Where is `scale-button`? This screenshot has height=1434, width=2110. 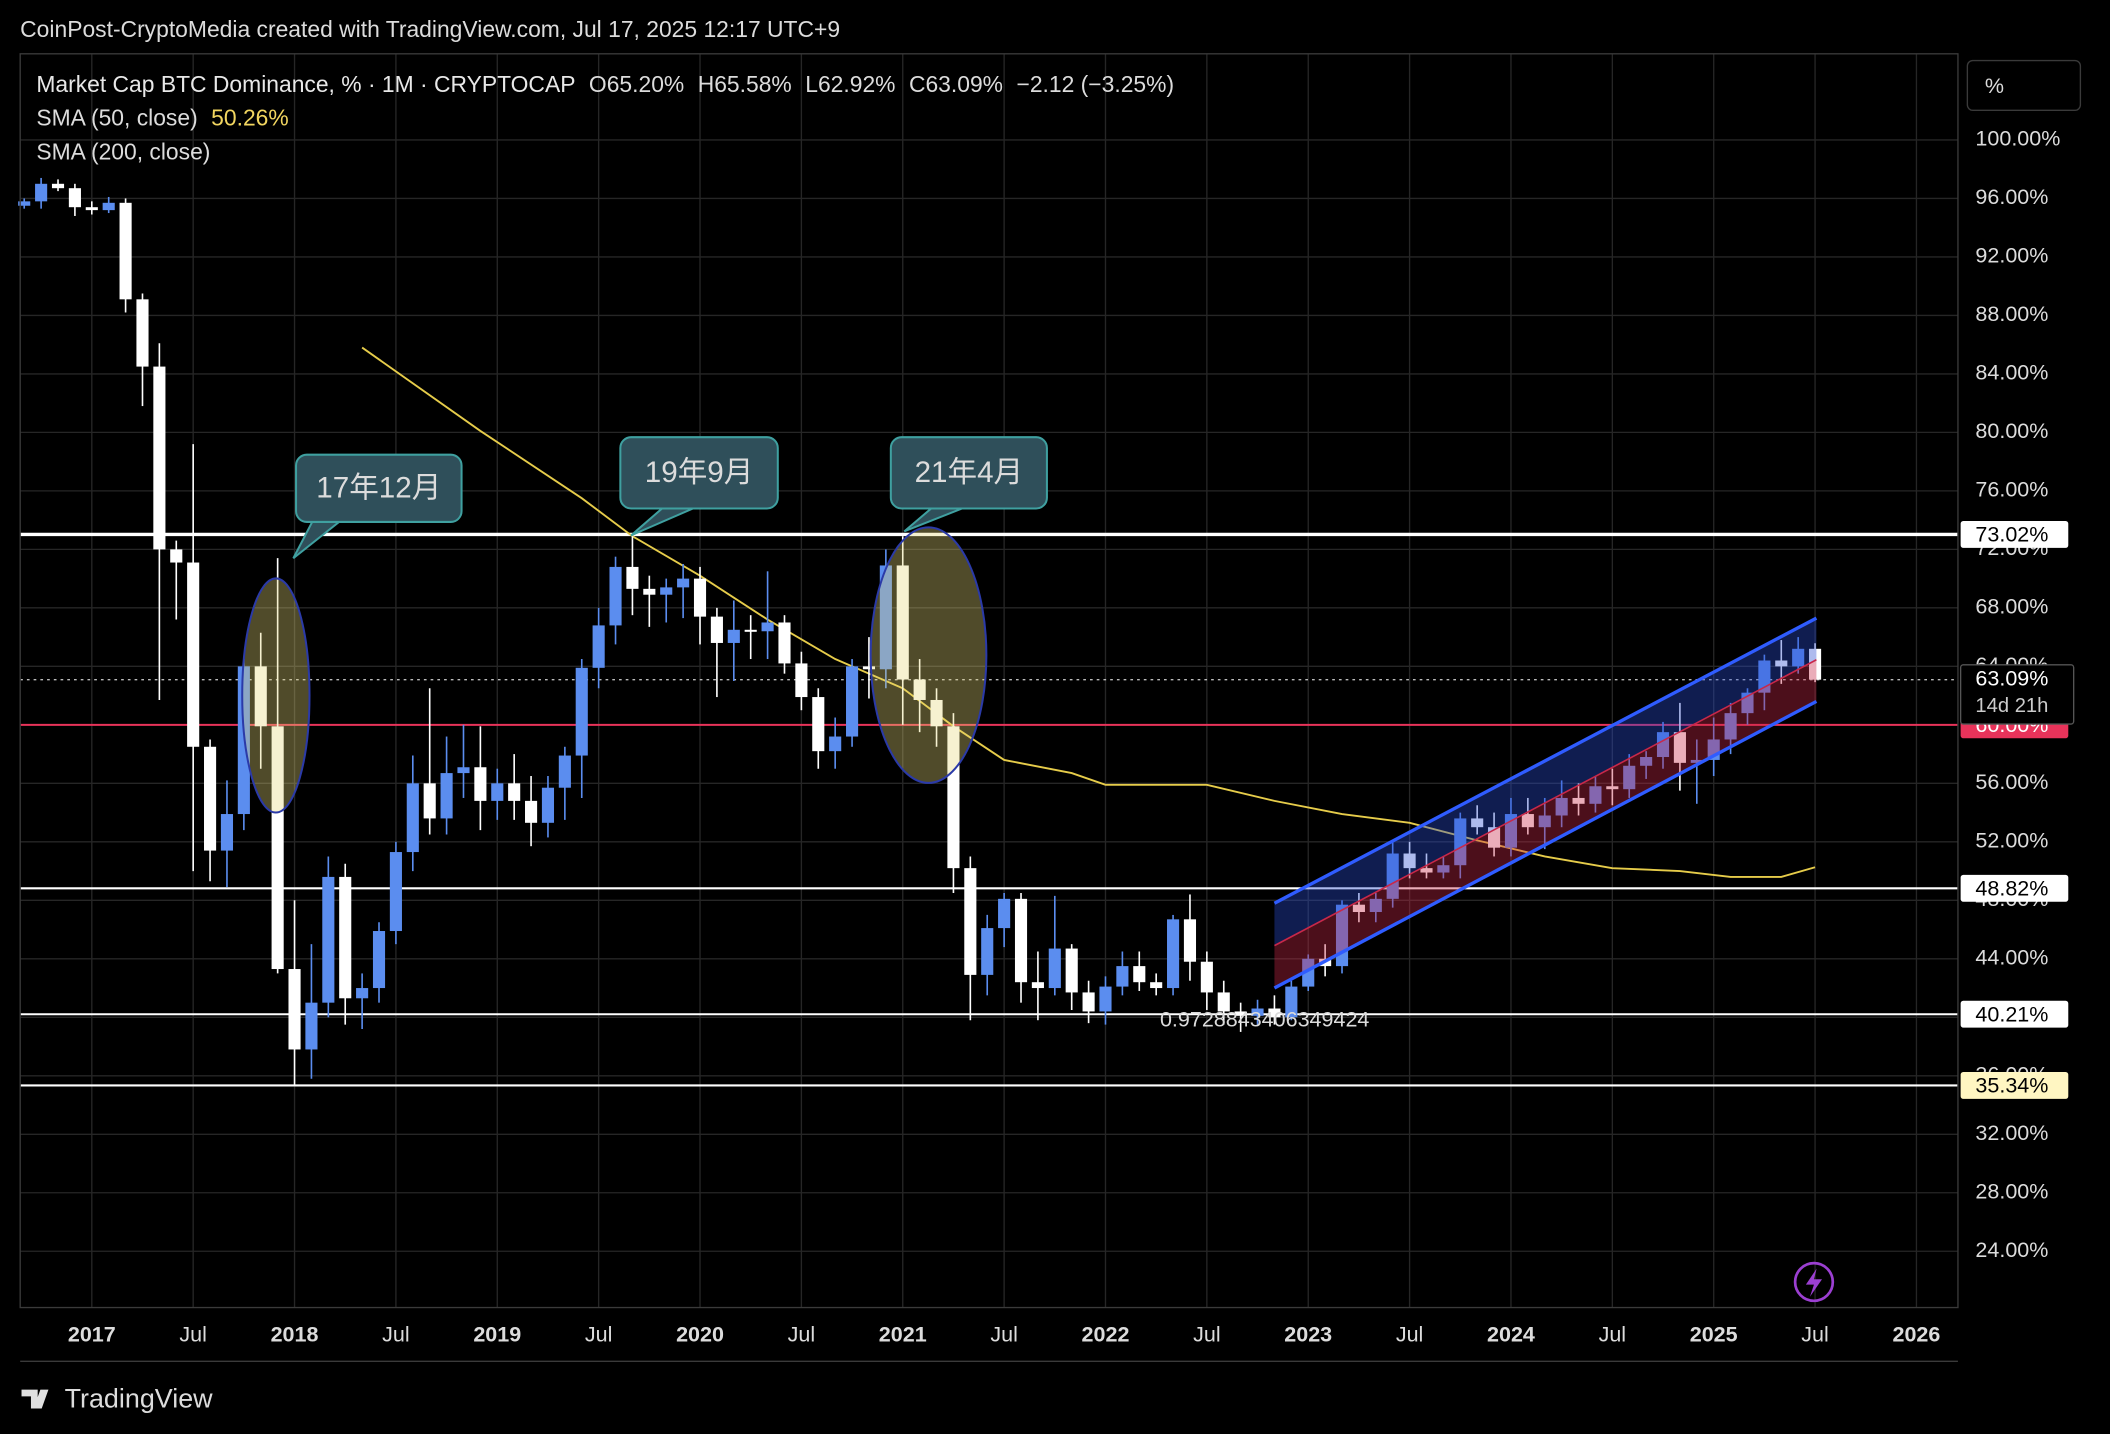
scale-button is located at coordinates (2024, 85).